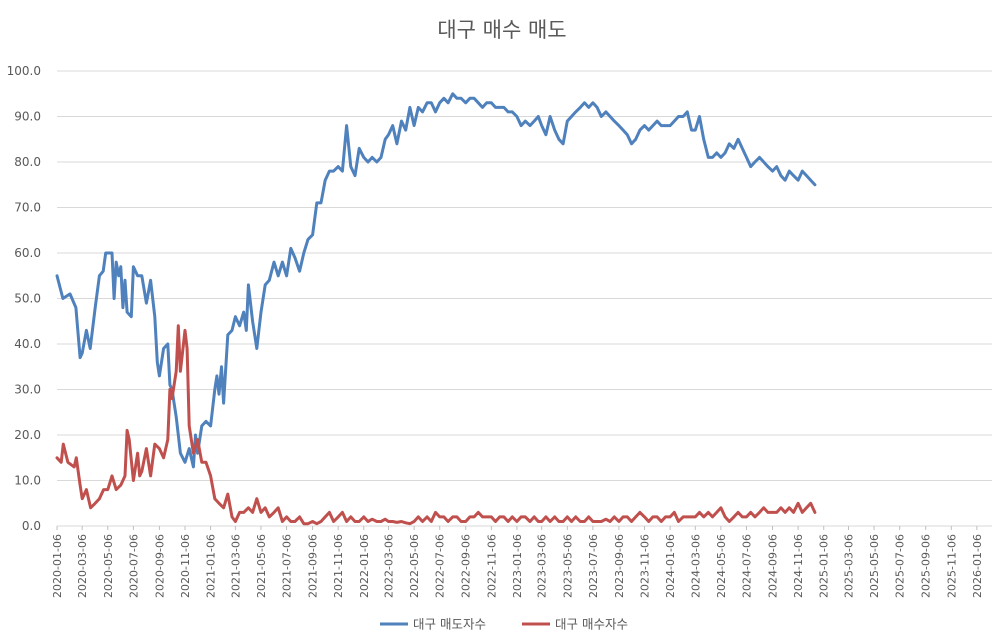 This screenshot has height=644, width=1004. I want to click on x-tick-label: 2024-07-06, so click(746, 566).